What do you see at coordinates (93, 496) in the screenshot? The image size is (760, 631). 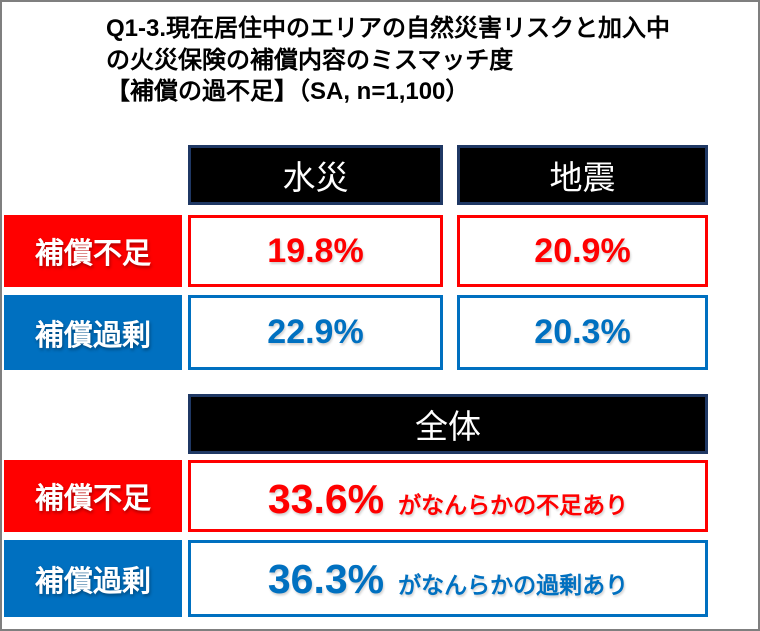 I see `row-label-insufficient-overall: 補償不足` at bounding box center [93, 496].